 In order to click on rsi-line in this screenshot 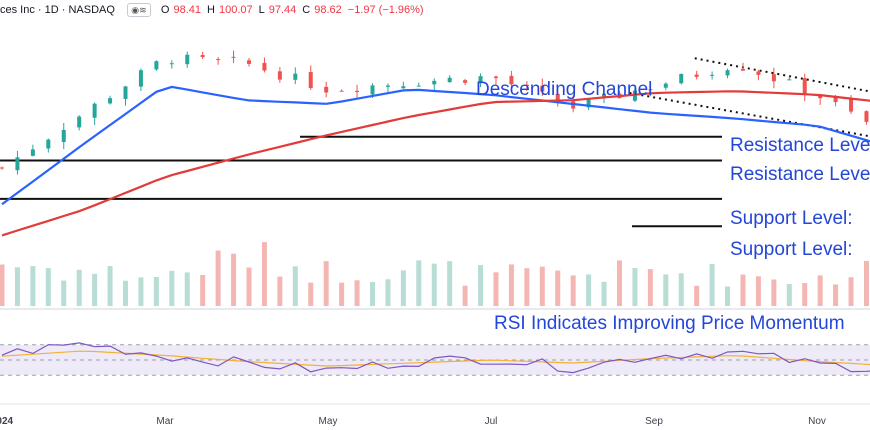, I will do `click(435, 358)`.